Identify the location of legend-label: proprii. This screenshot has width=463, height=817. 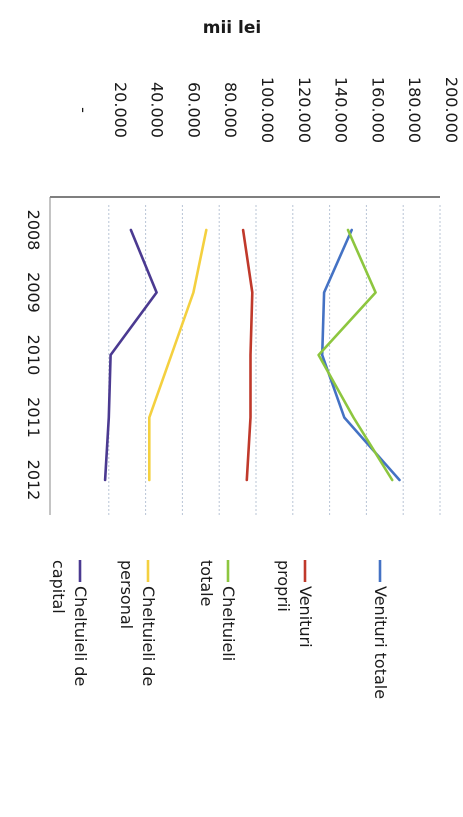
(283, 586).